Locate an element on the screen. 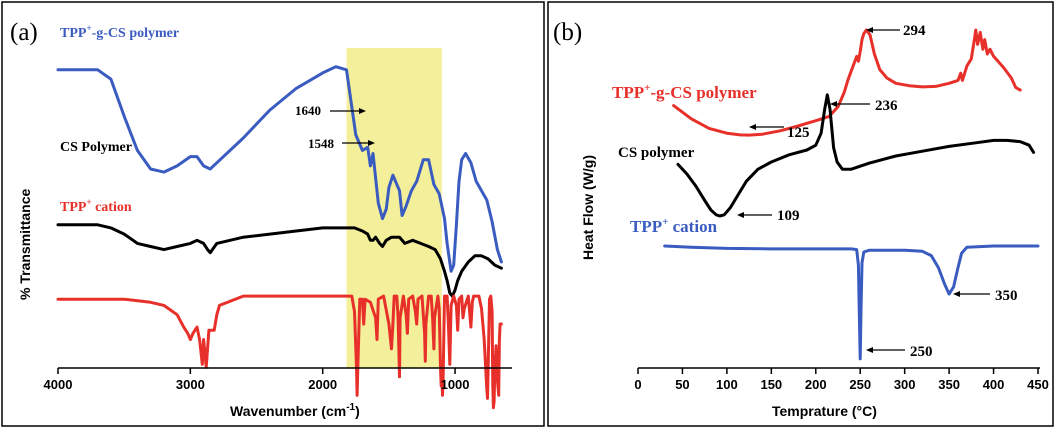 The height and width of the screenshot is (429, 1056). x-tick-label: 400 is located at coordinates (994, 384).